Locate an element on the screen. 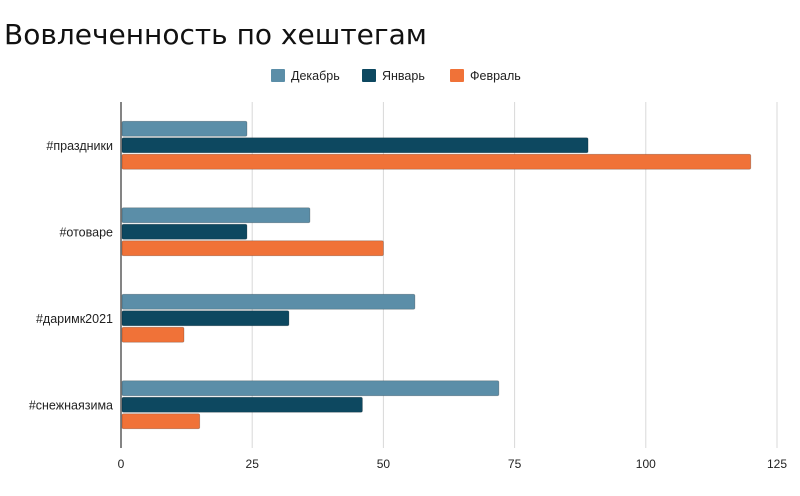 This screenshot has height=496, width=800. legend-label: Январь is located at coordinates (403, 76).